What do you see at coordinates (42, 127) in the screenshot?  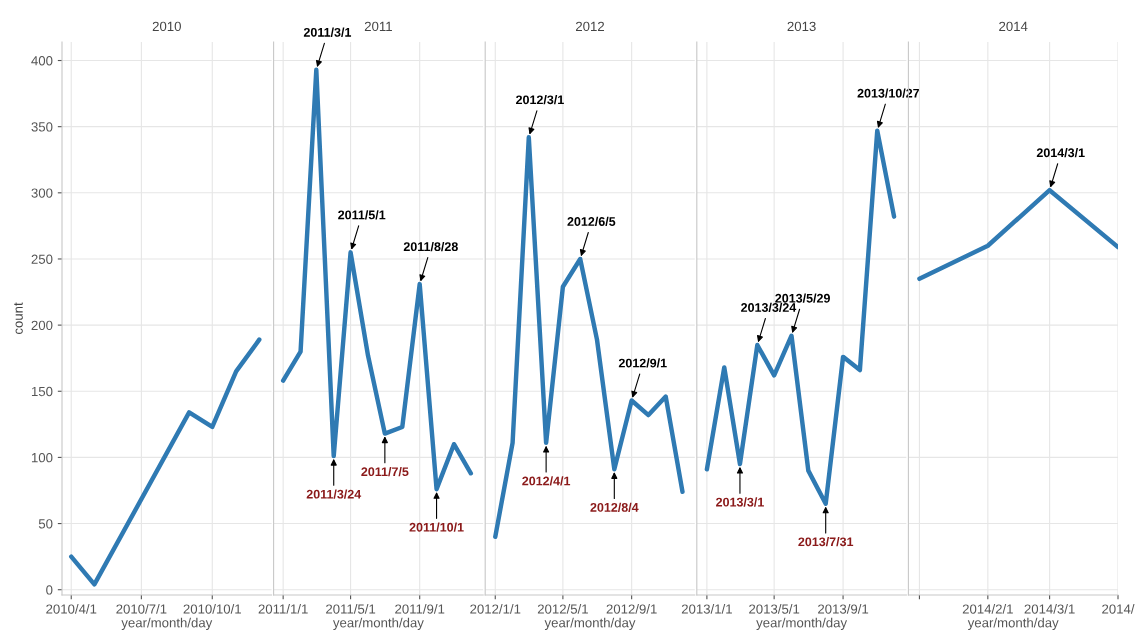 I see `y-tick-label: 350` at bounding box center [42, 127].